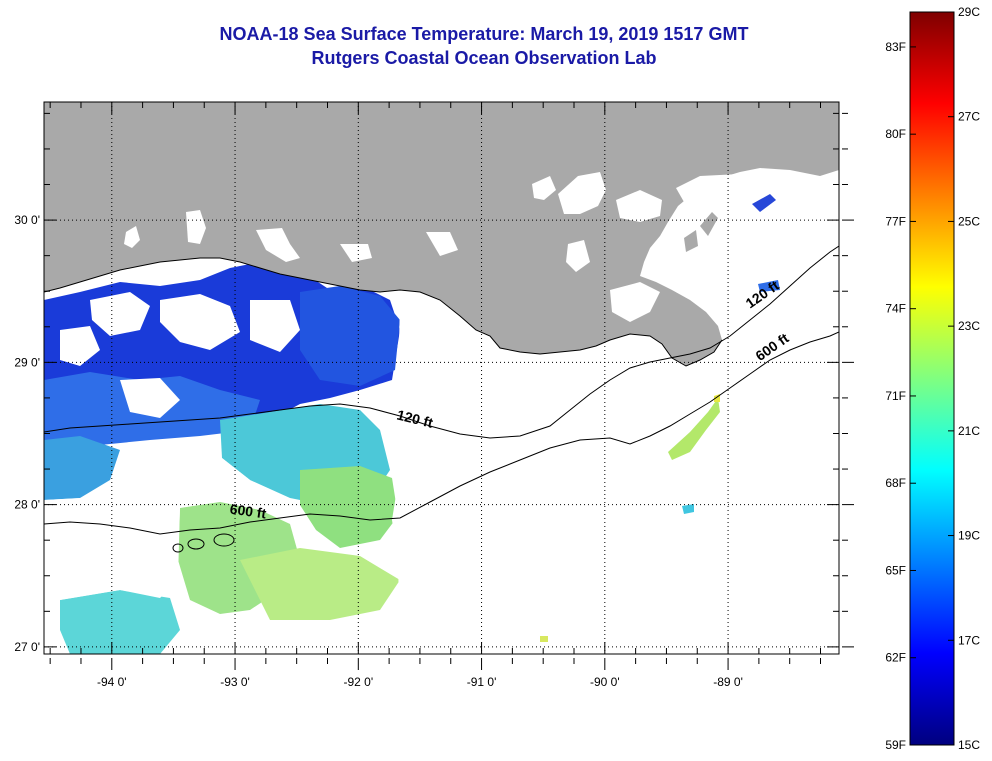  I want to click on inland-lake-maurepas, so click(578, 256).